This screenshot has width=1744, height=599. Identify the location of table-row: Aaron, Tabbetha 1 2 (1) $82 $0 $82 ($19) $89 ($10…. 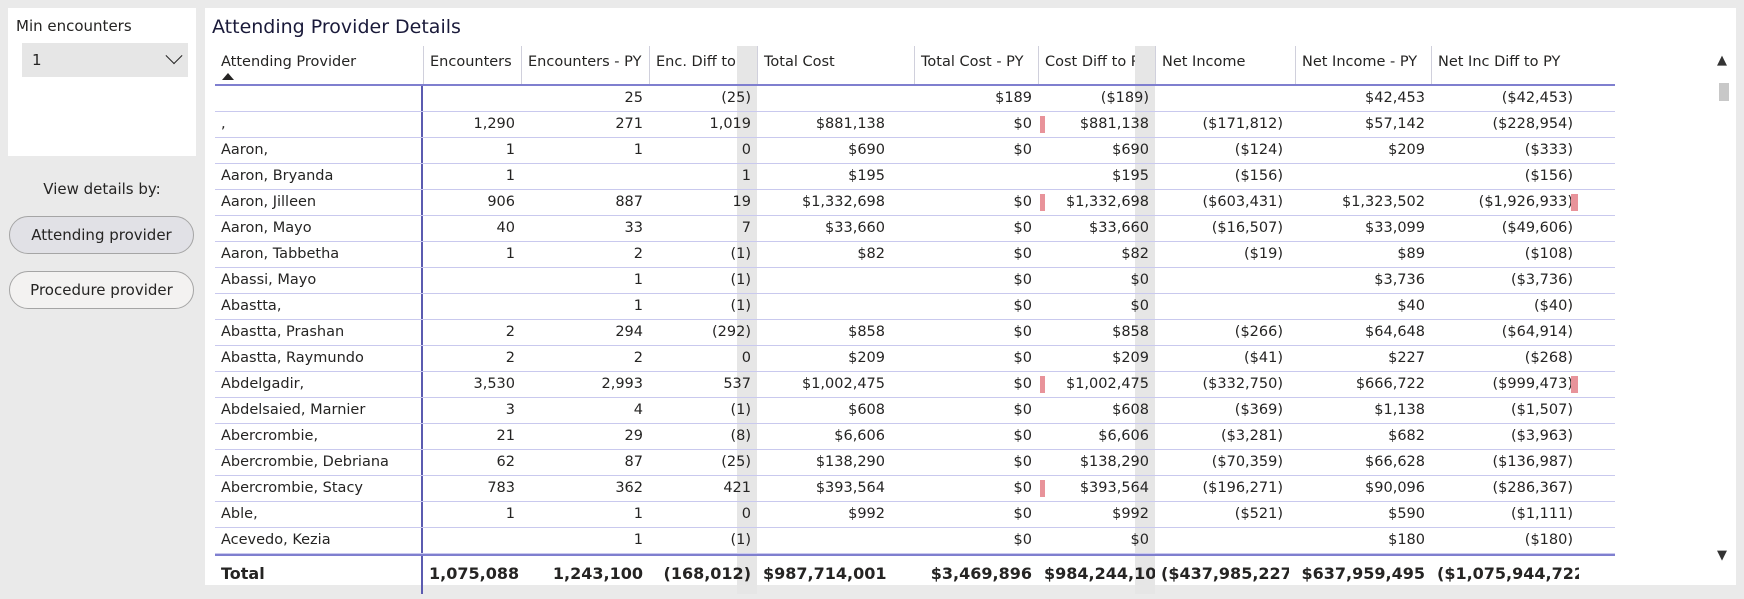
(915, 255).